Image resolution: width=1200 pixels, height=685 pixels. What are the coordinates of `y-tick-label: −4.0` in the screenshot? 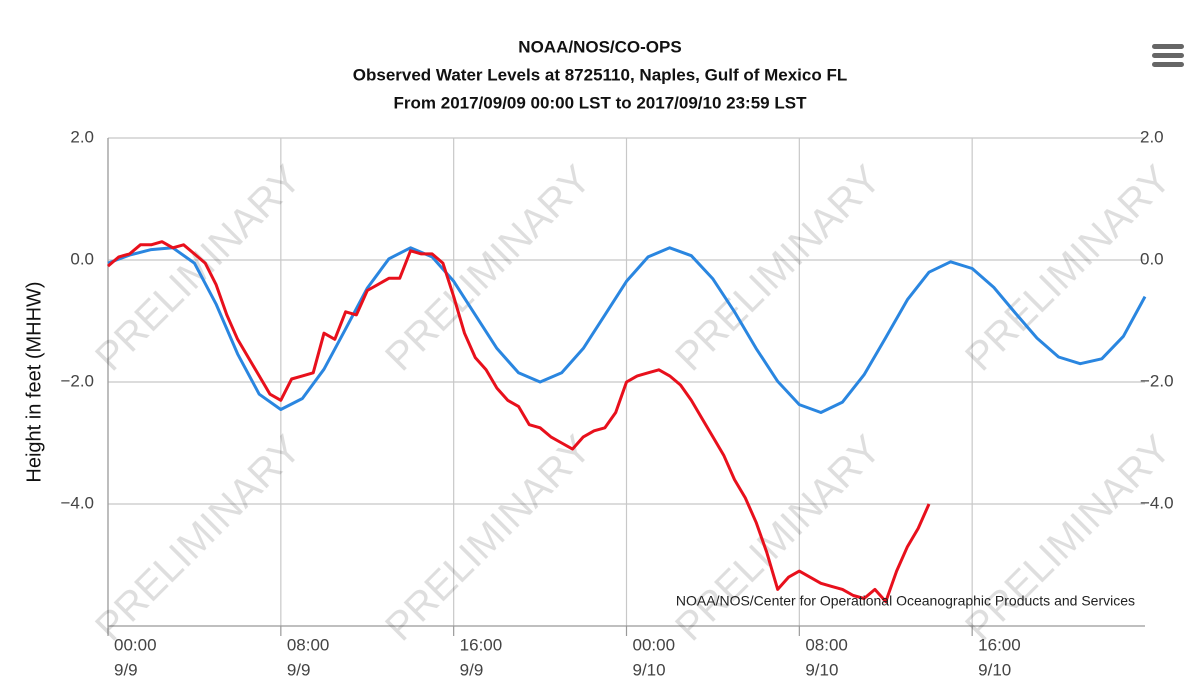 It's located at (77, 502).